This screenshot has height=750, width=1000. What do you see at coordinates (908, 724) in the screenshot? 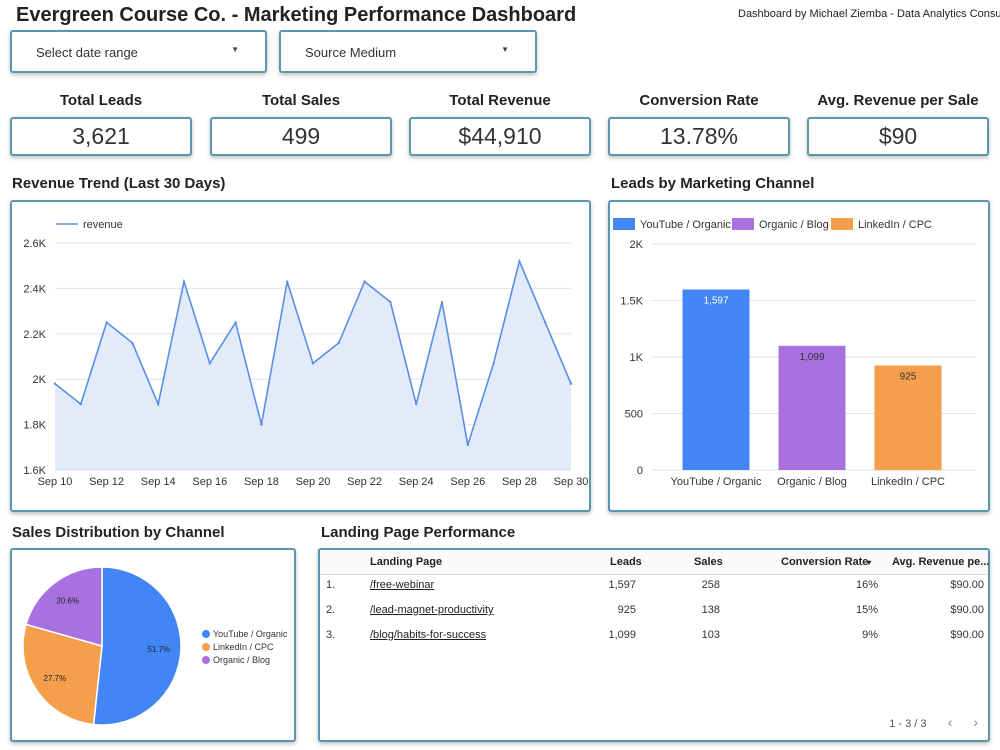
I see `pagination-label: 1 - 3 / 3` at bounding box center [908, 724].